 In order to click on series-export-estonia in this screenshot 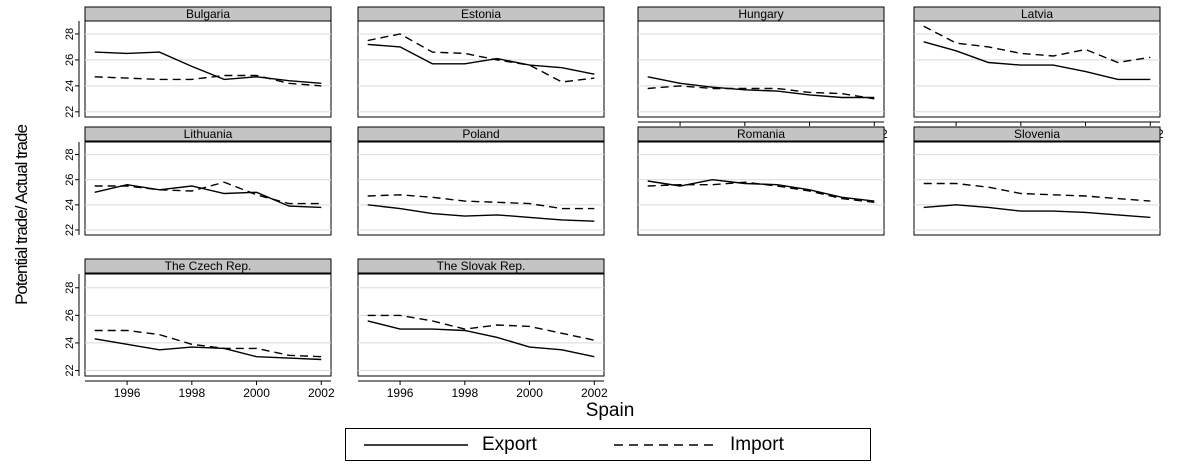, I will do `click(481, 59)`.